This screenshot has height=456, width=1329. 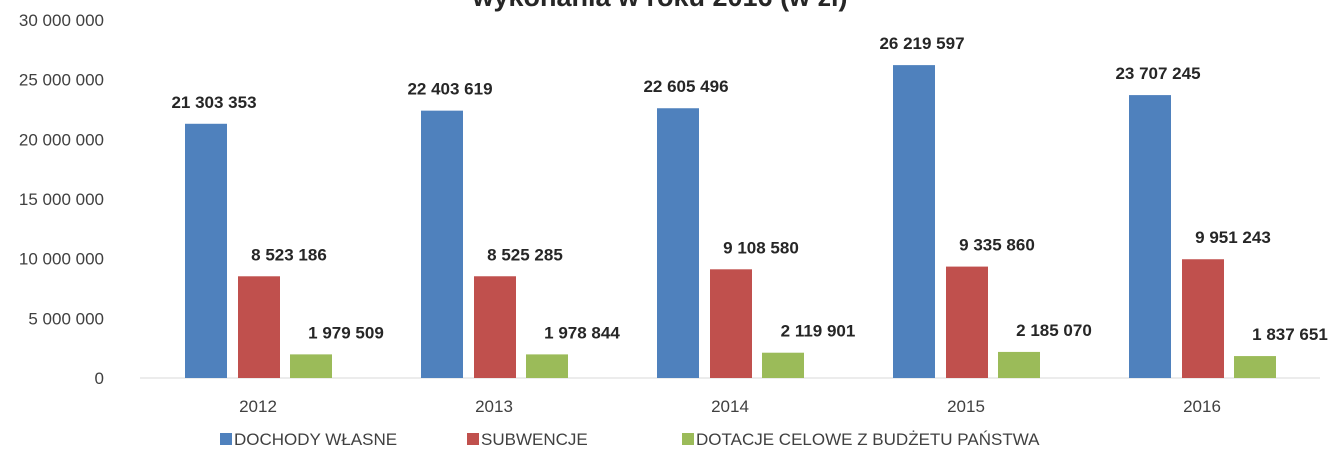 What do you see at coordinates (1054, 330) in the screenshot?
I see `value-label: 2 185 070` at bounding box center [1054, 330].